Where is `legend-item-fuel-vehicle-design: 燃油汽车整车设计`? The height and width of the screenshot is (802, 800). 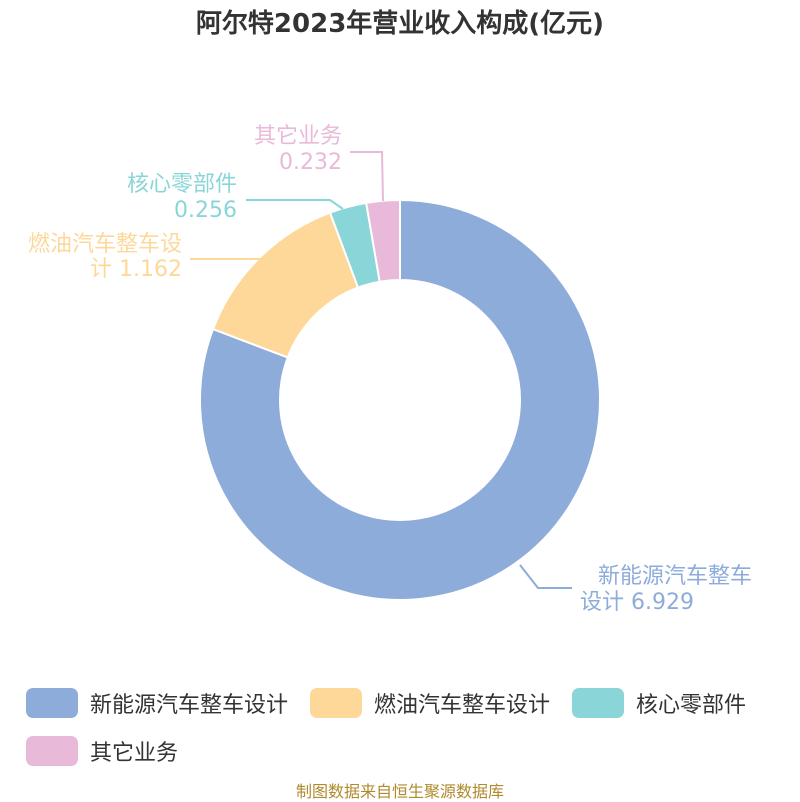 legend-item-fuel-vehicle-design: 燃油汽车整车设计 is located at coordinates (430, 703).